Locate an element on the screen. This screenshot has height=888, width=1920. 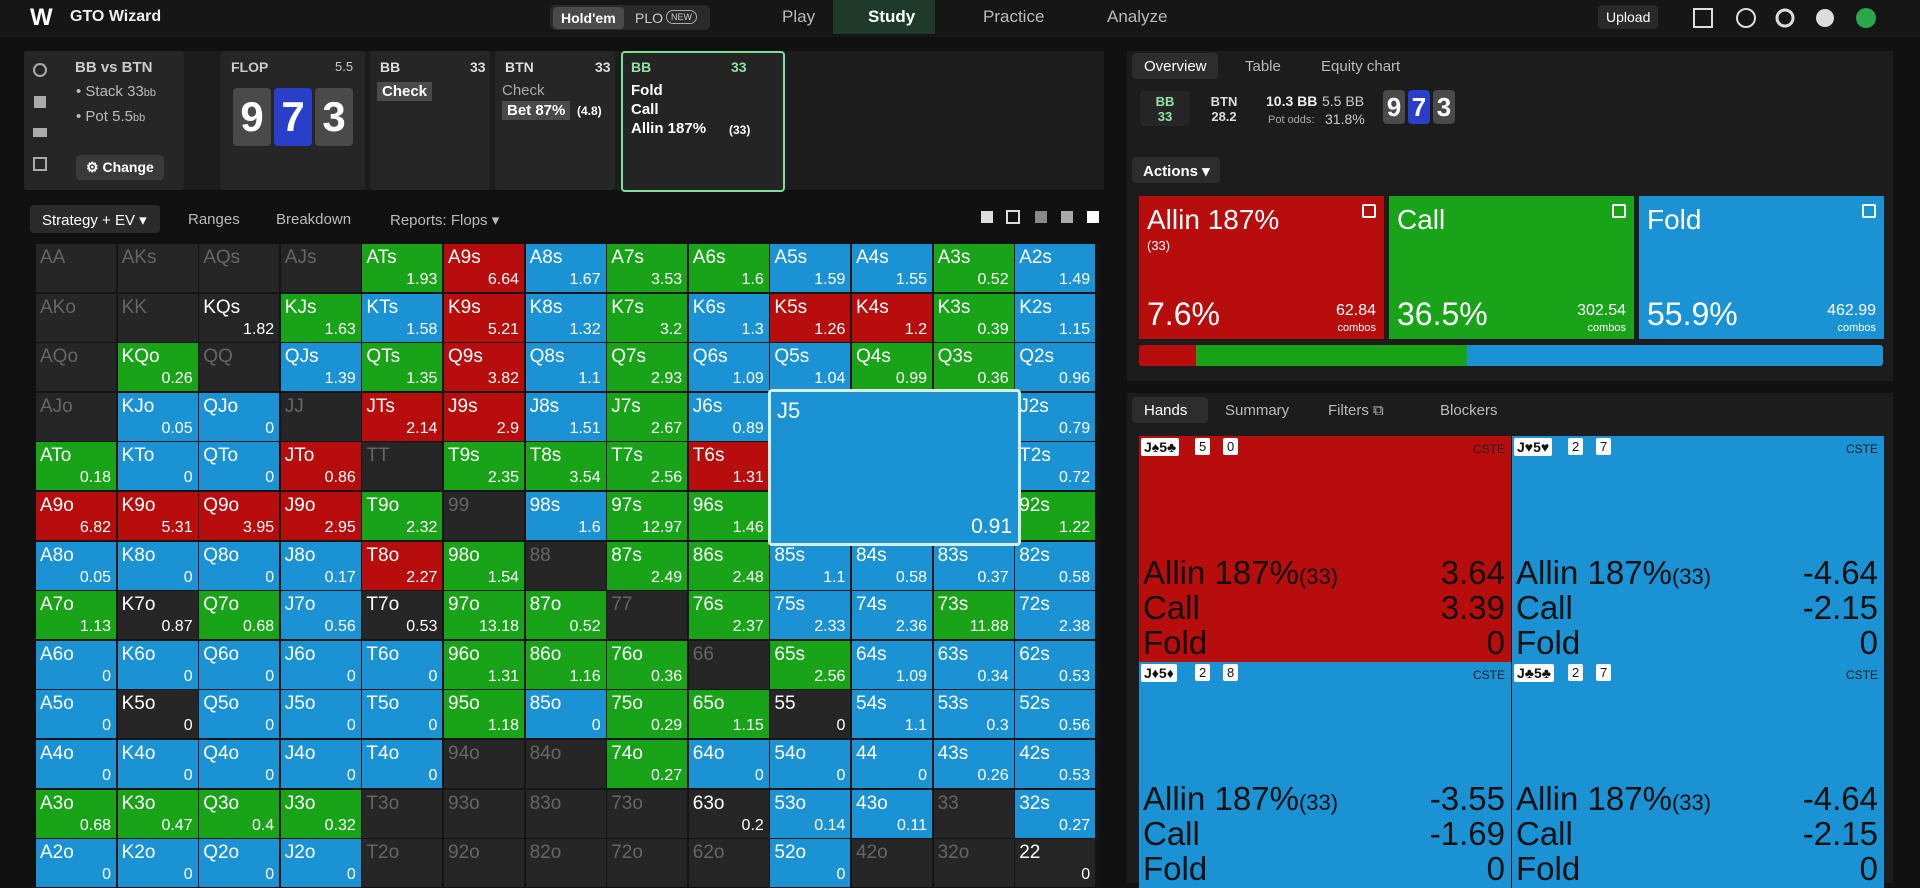
subtab: Strategy + EV ▾ is located at coordinates (94, 220).